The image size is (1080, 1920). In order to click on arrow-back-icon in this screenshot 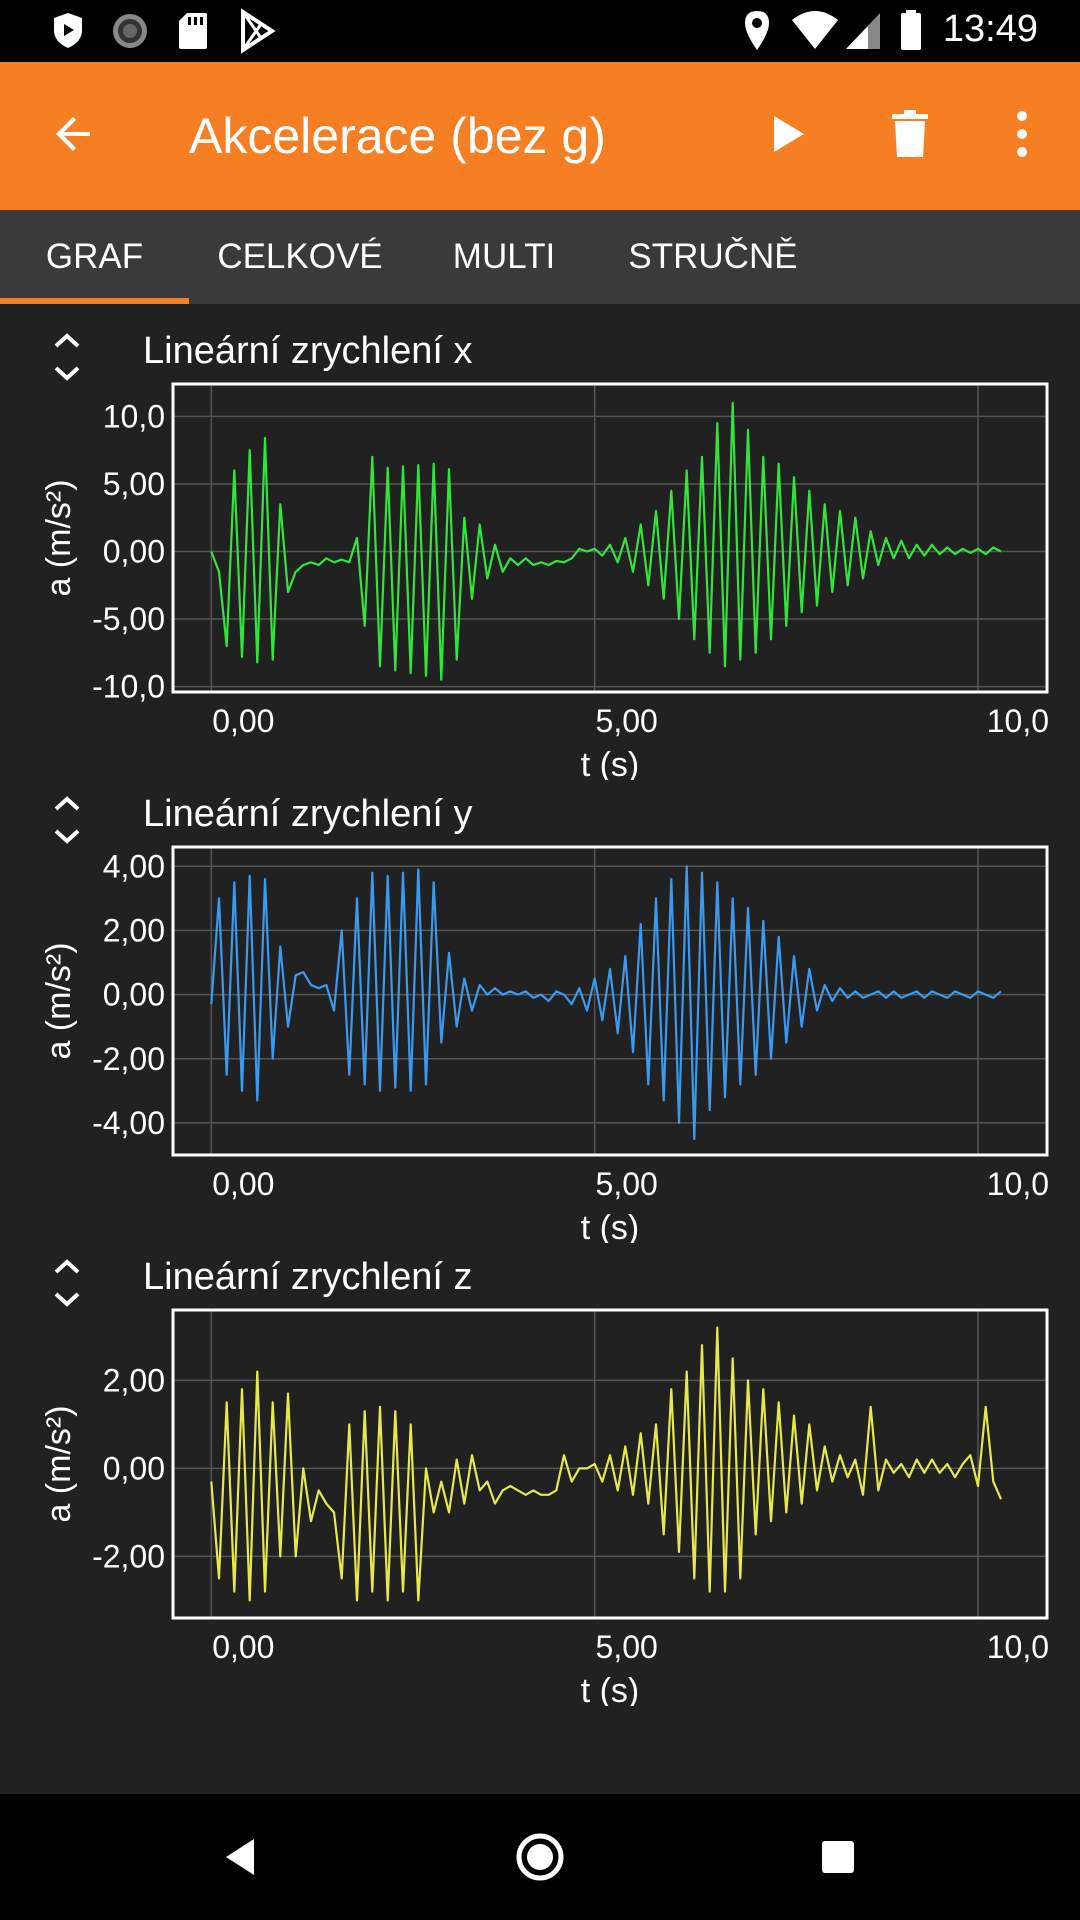, I will do `click(74, 136)`.